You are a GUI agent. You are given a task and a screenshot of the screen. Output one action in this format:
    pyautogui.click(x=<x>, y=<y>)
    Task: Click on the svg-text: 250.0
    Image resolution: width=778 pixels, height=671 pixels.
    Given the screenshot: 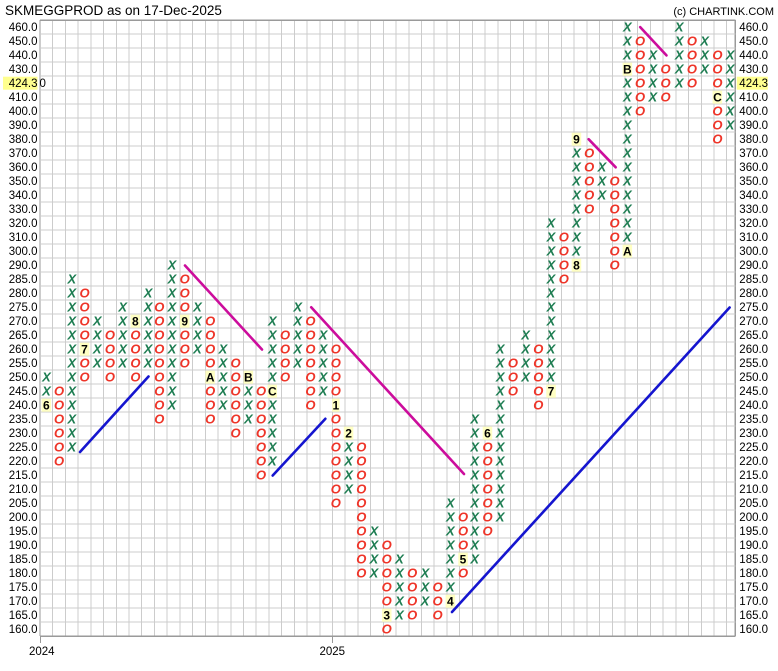 What is the action you would take?
    pyautogui.click(x=23, y=378)
    